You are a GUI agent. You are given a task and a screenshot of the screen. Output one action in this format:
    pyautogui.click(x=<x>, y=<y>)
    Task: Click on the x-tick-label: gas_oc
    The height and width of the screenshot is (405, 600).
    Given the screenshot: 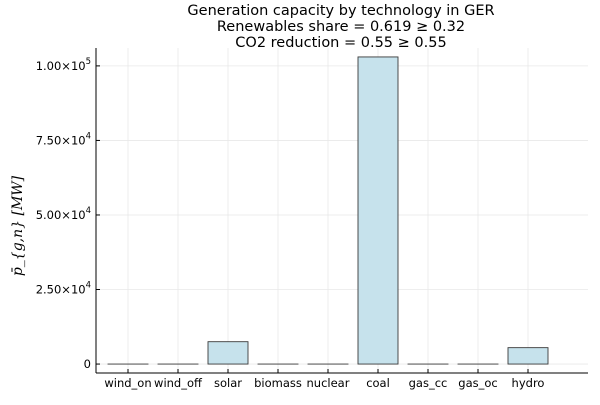 What is the action you would take?
    pyautogui.click(x=477, y=383)
    